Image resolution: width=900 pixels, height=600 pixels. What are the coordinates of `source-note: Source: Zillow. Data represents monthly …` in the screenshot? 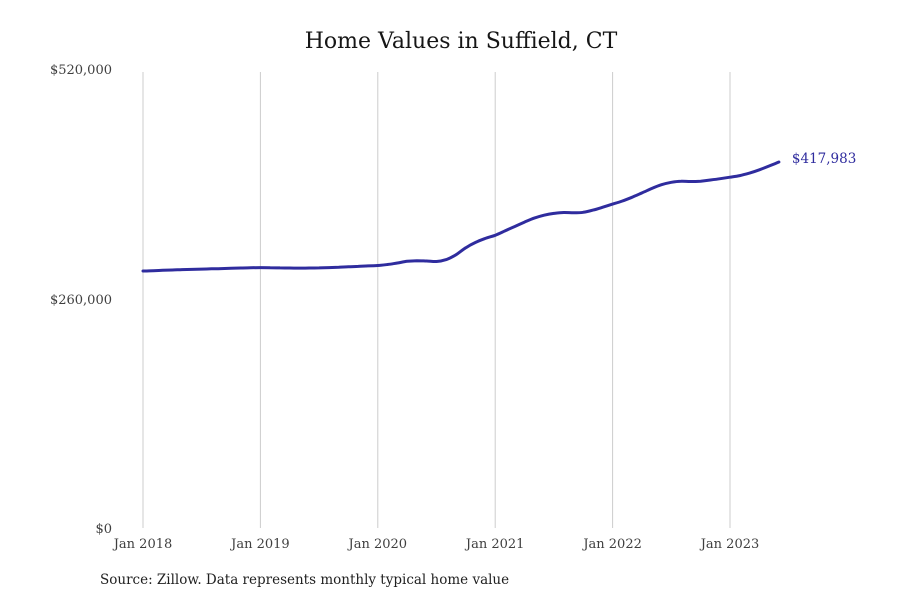 It's located at (305, 580).